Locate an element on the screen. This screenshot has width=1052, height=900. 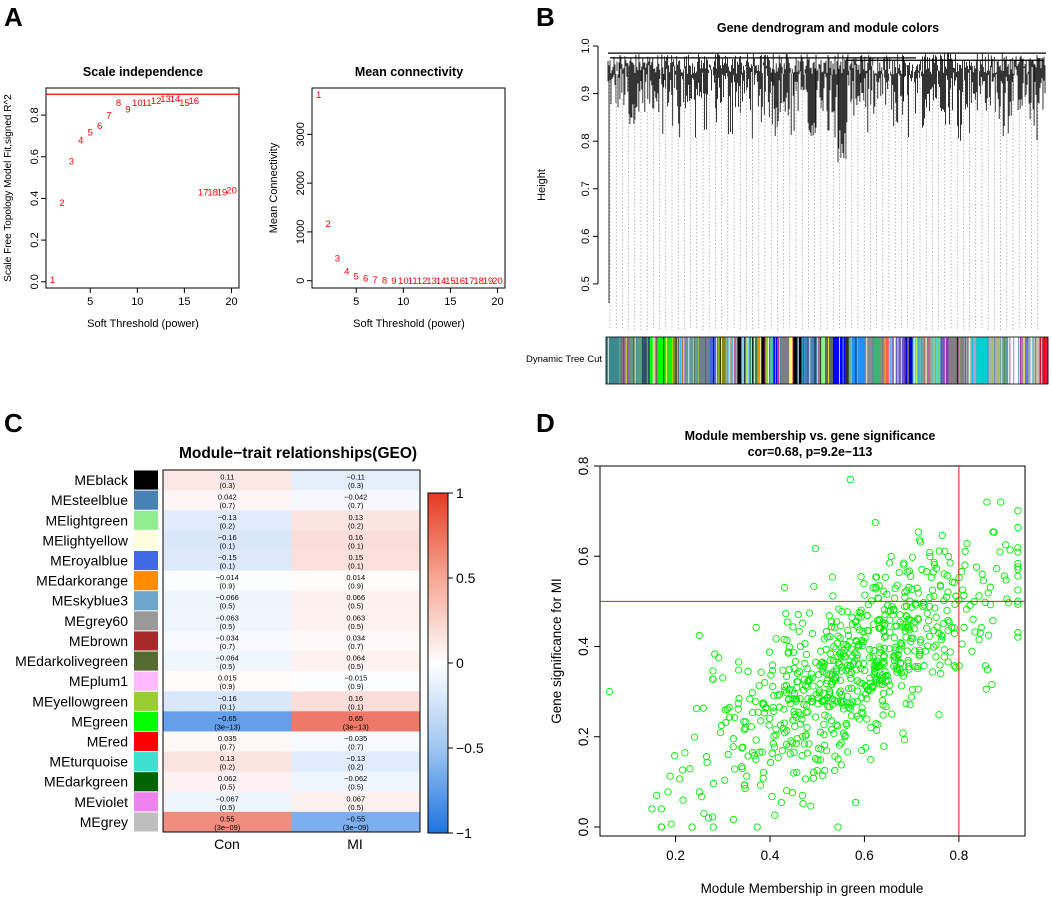
colorbar-tick-label: 0.5 is located at coordinates (466, 578).